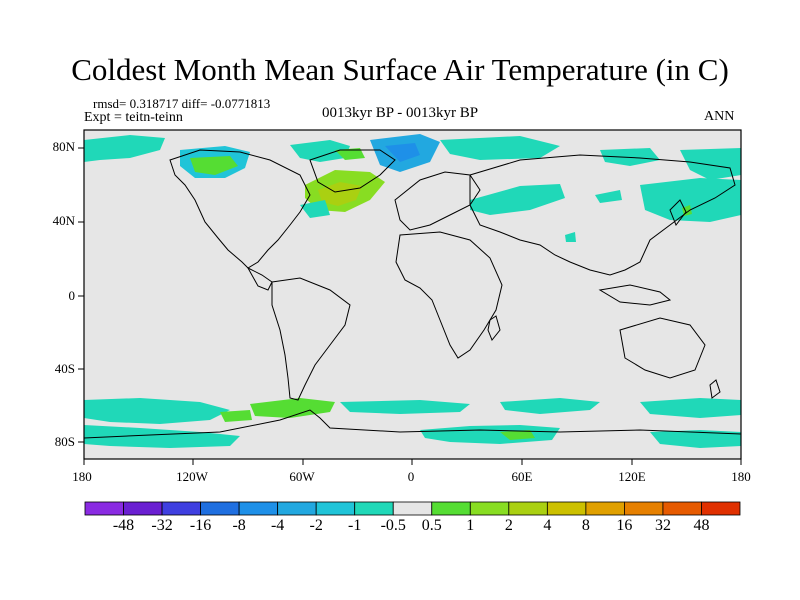 The image size is (800, 600). I want to click on colorbar-label: -4, so click(277, 525).